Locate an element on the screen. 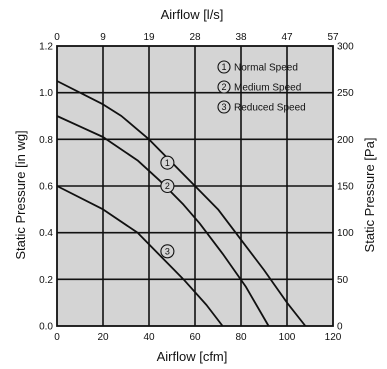 The width and height of the screenshot is (387, 369). series-marker-label: 2 is located at coordinates (167, 186).